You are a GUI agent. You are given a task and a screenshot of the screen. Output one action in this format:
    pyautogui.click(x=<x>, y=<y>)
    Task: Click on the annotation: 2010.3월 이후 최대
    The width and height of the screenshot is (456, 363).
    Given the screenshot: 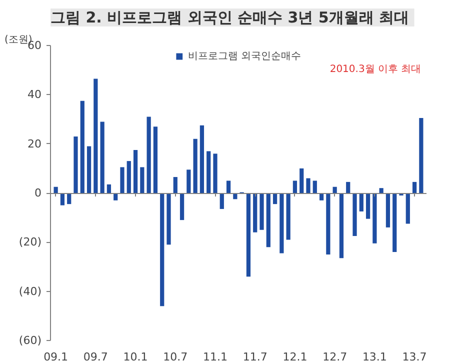 What is the action you would take?
    pyautogui.click(x=376, y=69)
    